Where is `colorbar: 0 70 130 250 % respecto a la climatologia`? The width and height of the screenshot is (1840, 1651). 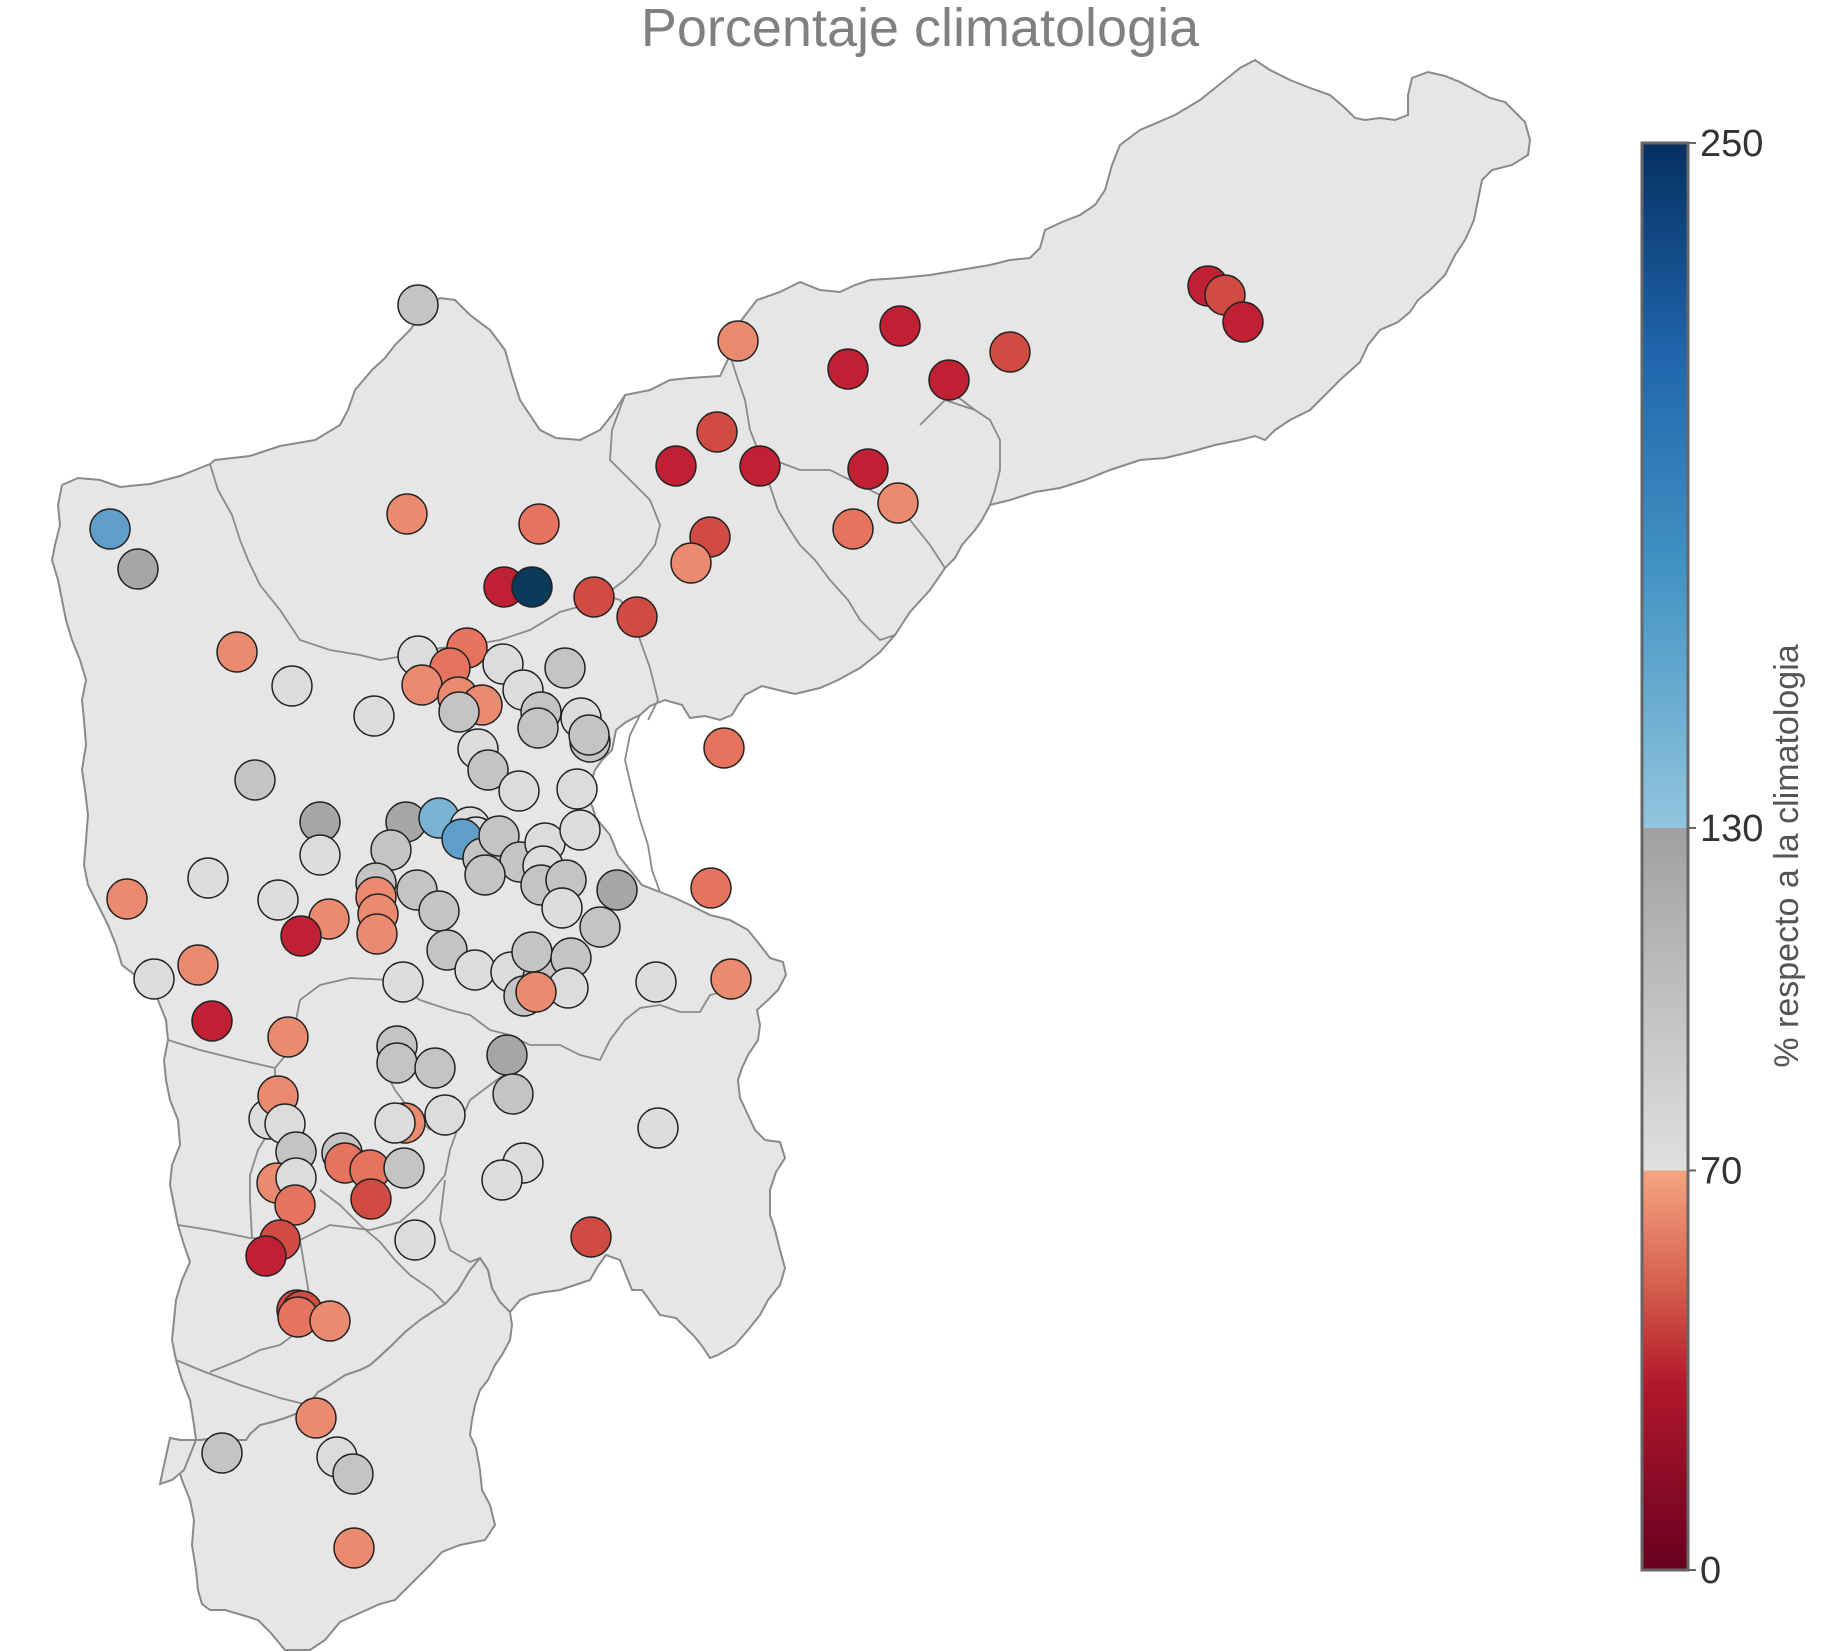 colorbar: 0 70 130 250 % respecto a la climatologia is located at coordinates (1723, 857).